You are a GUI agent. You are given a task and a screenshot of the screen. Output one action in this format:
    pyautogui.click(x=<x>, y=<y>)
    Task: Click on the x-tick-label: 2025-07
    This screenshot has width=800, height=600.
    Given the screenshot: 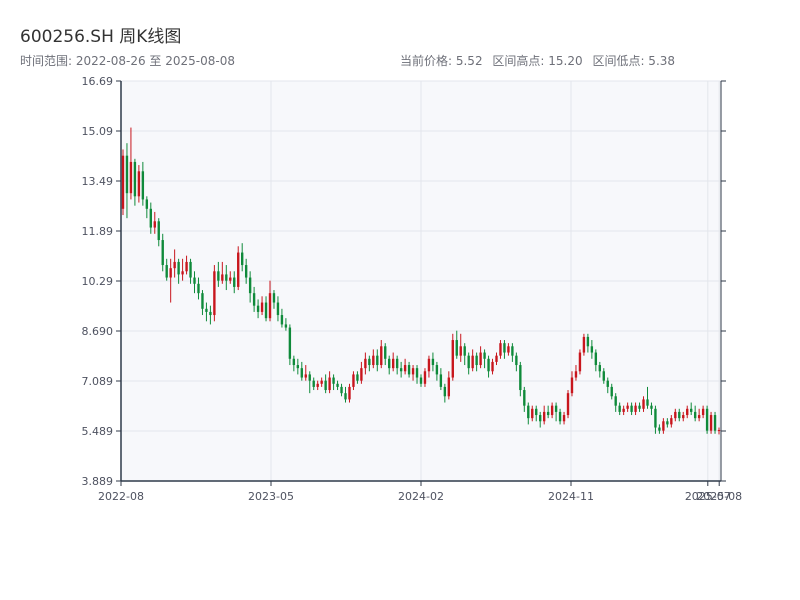 What is the action you would take?
    pyautogui.click(x=708, y=496)
    